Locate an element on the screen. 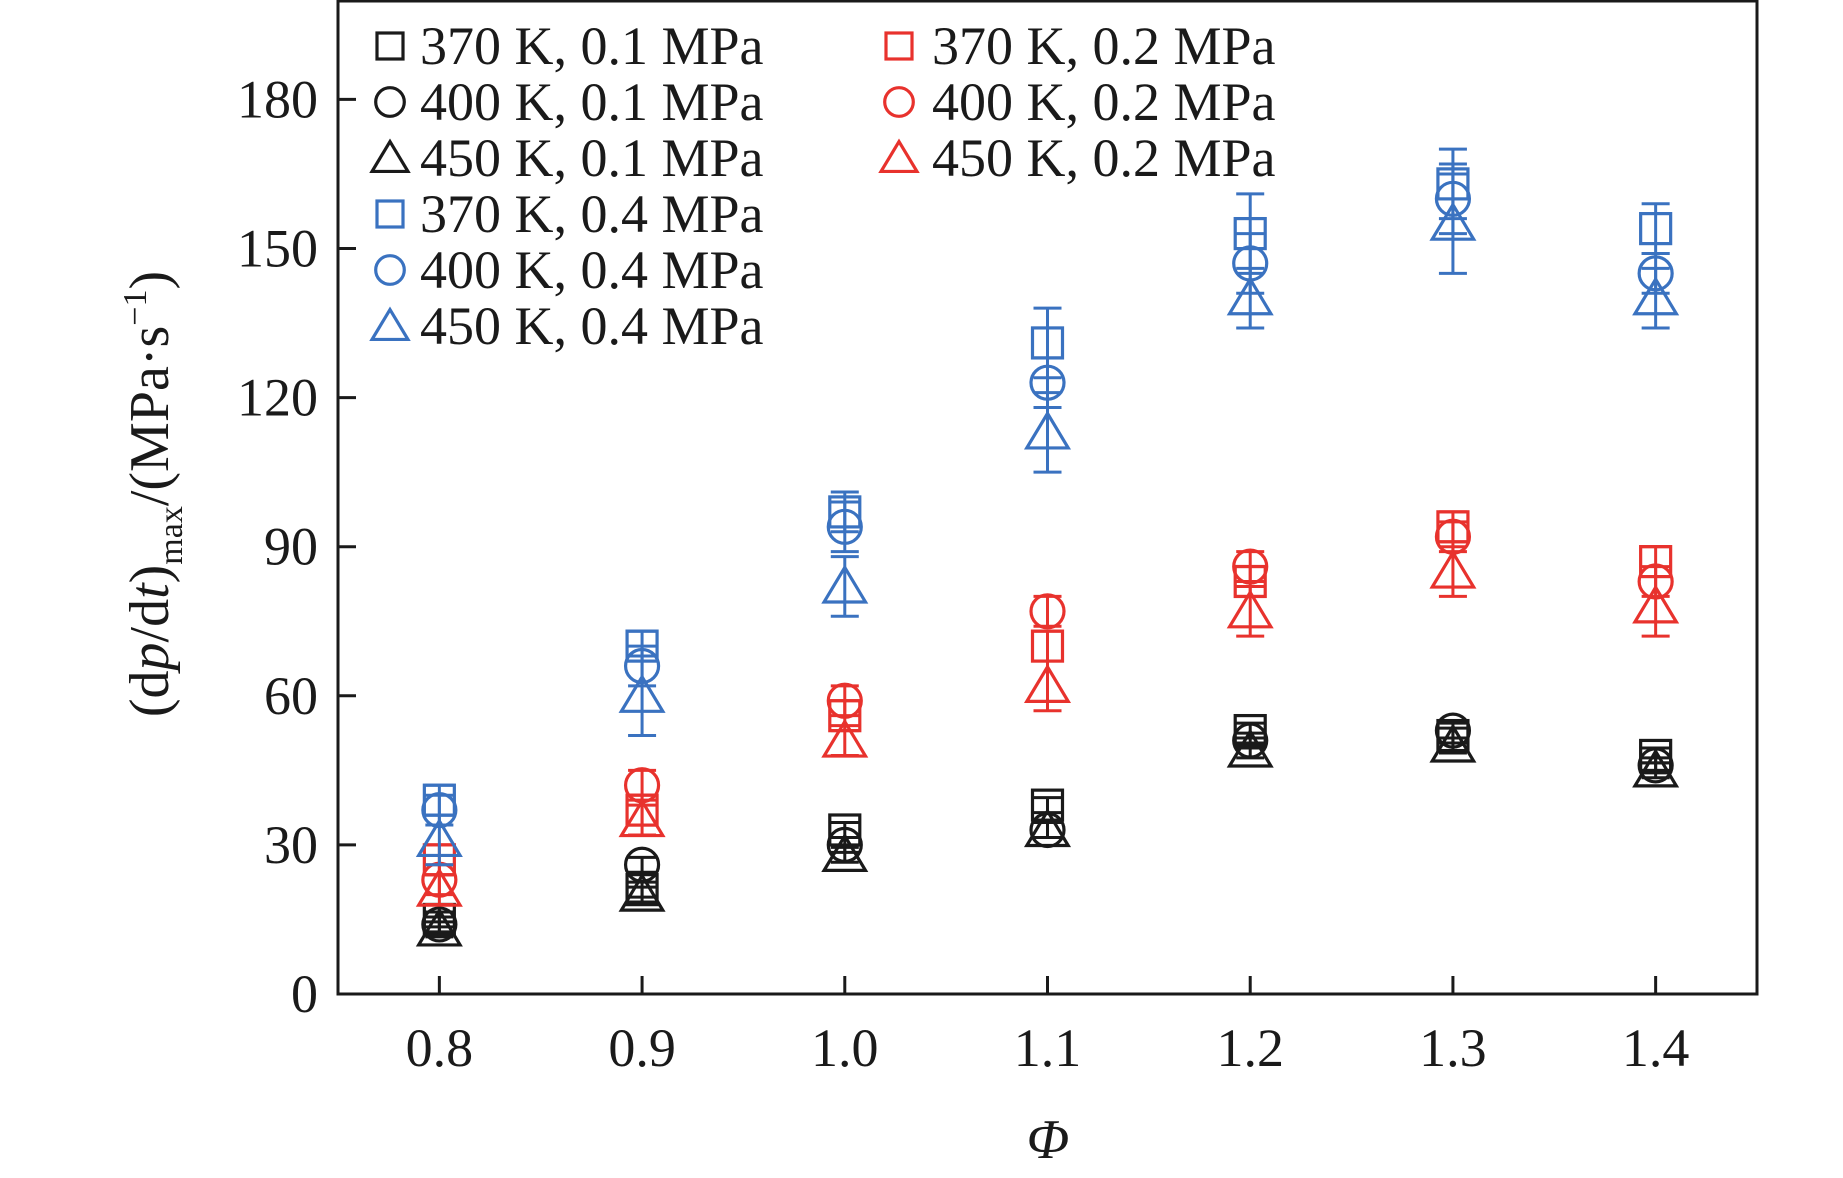 This screenshot has height=1178, width=1843. y-tick-label: 90 is located at coordinates (291, 547).